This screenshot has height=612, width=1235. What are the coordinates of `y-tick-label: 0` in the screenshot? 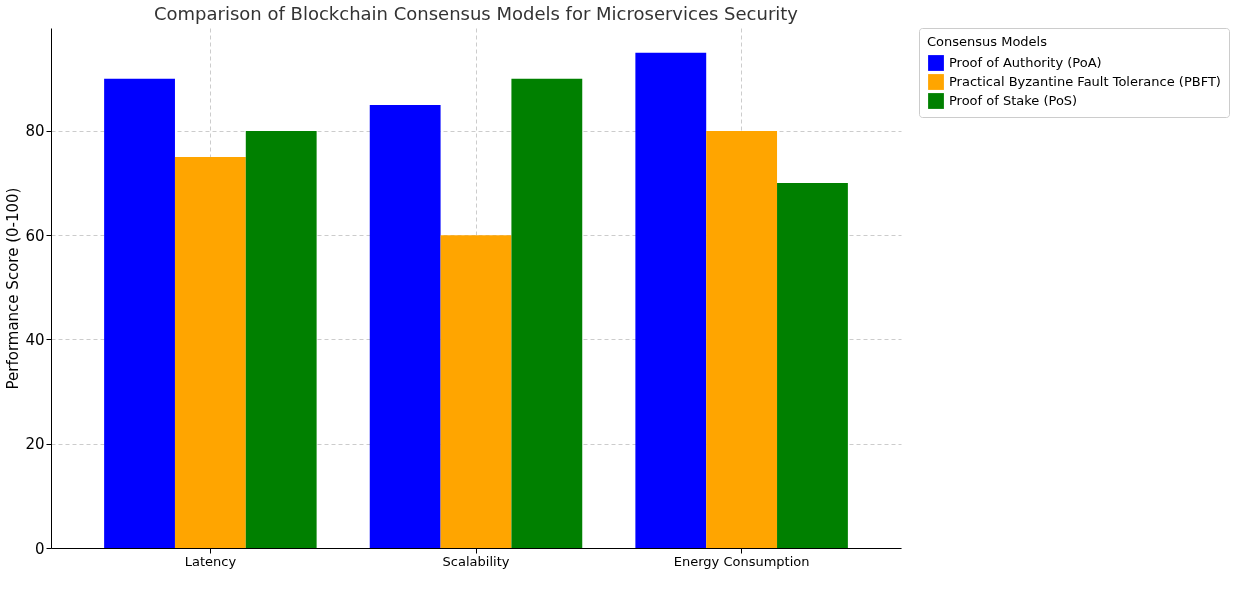 It's located at (39, 548).